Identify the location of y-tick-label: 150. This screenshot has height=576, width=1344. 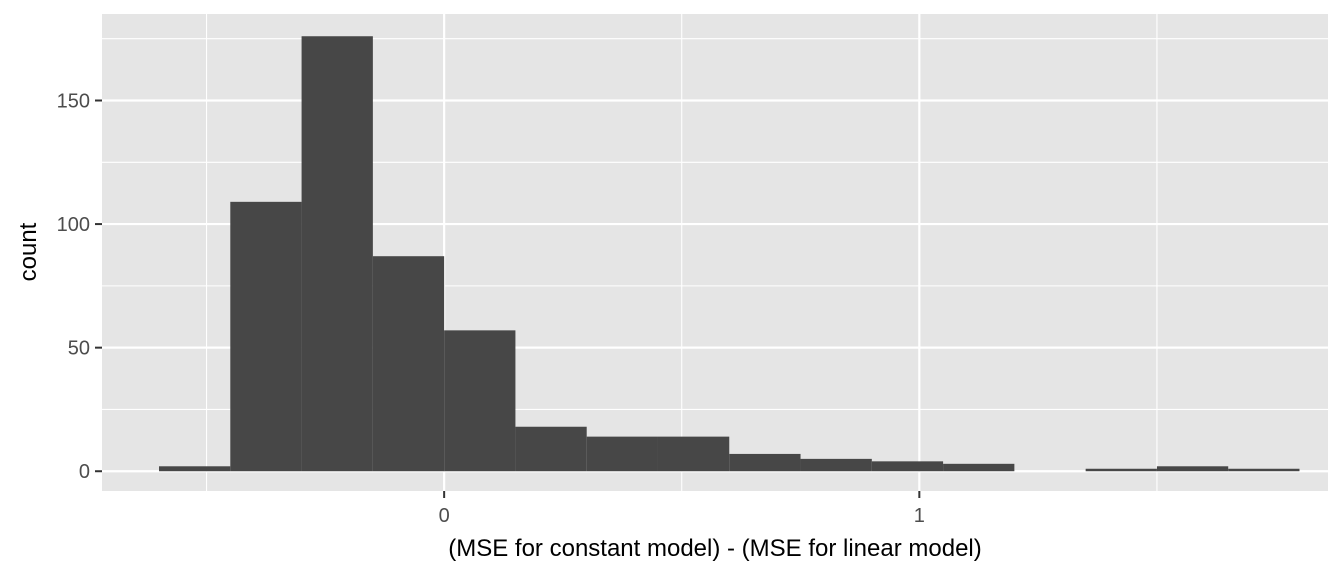
(73, 102).